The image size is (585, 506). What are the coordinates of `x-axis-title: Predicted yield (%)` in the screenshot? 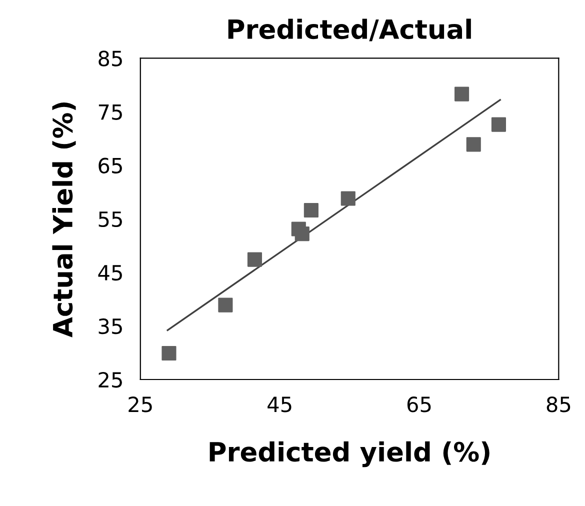 It's located at (350, 454).